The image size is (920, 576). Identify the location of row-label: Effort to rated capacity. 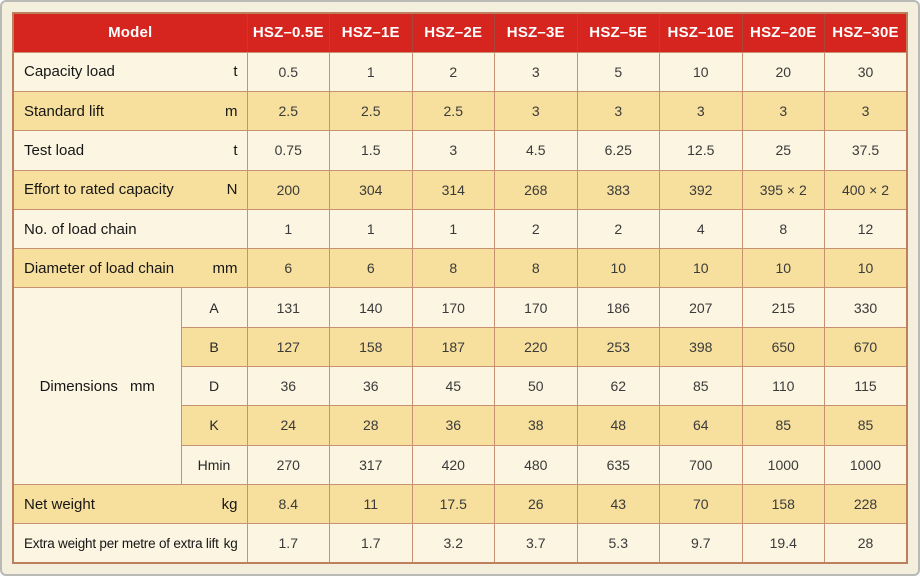
(99, 190).